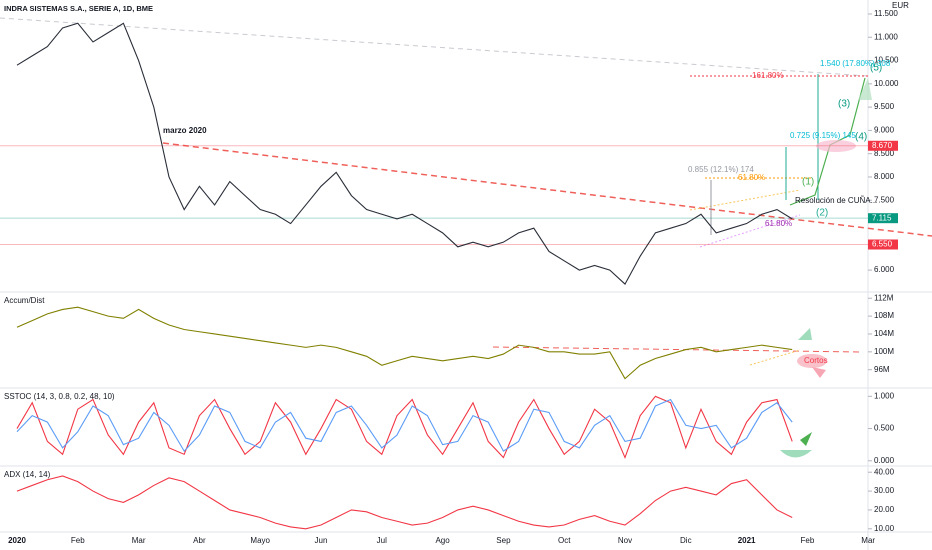 Image resolution: width=932 pixels, height=550 pixels. I want to click on y-tick-label: 9.000, so click(884, 130).